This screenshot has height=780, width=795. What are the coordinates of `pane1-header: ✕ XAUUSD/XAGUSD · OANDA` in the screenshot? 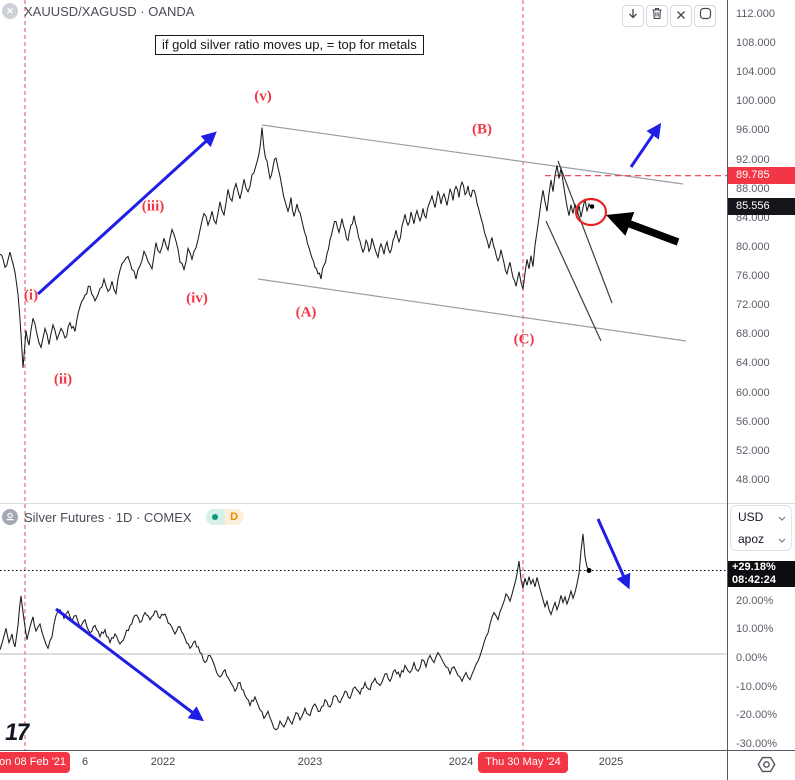 It's located at (98, 11).